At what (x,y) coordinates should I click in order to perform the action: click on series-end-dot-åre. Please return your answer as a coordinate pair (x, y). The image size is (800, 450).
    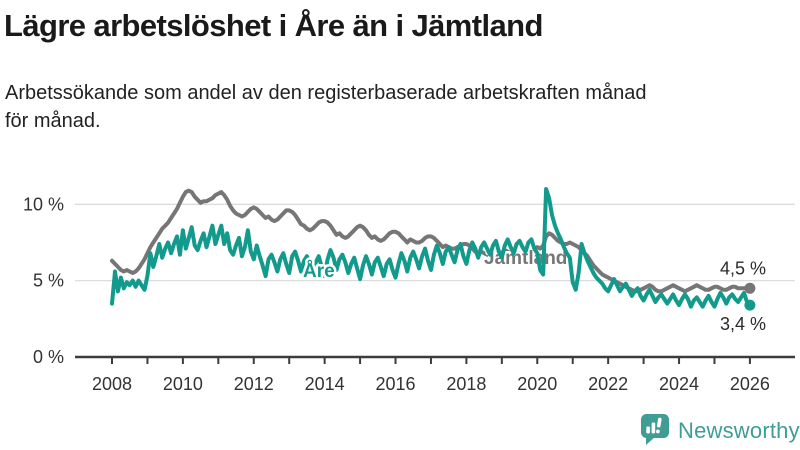
    Looking at the image, I should click on (750, 305).